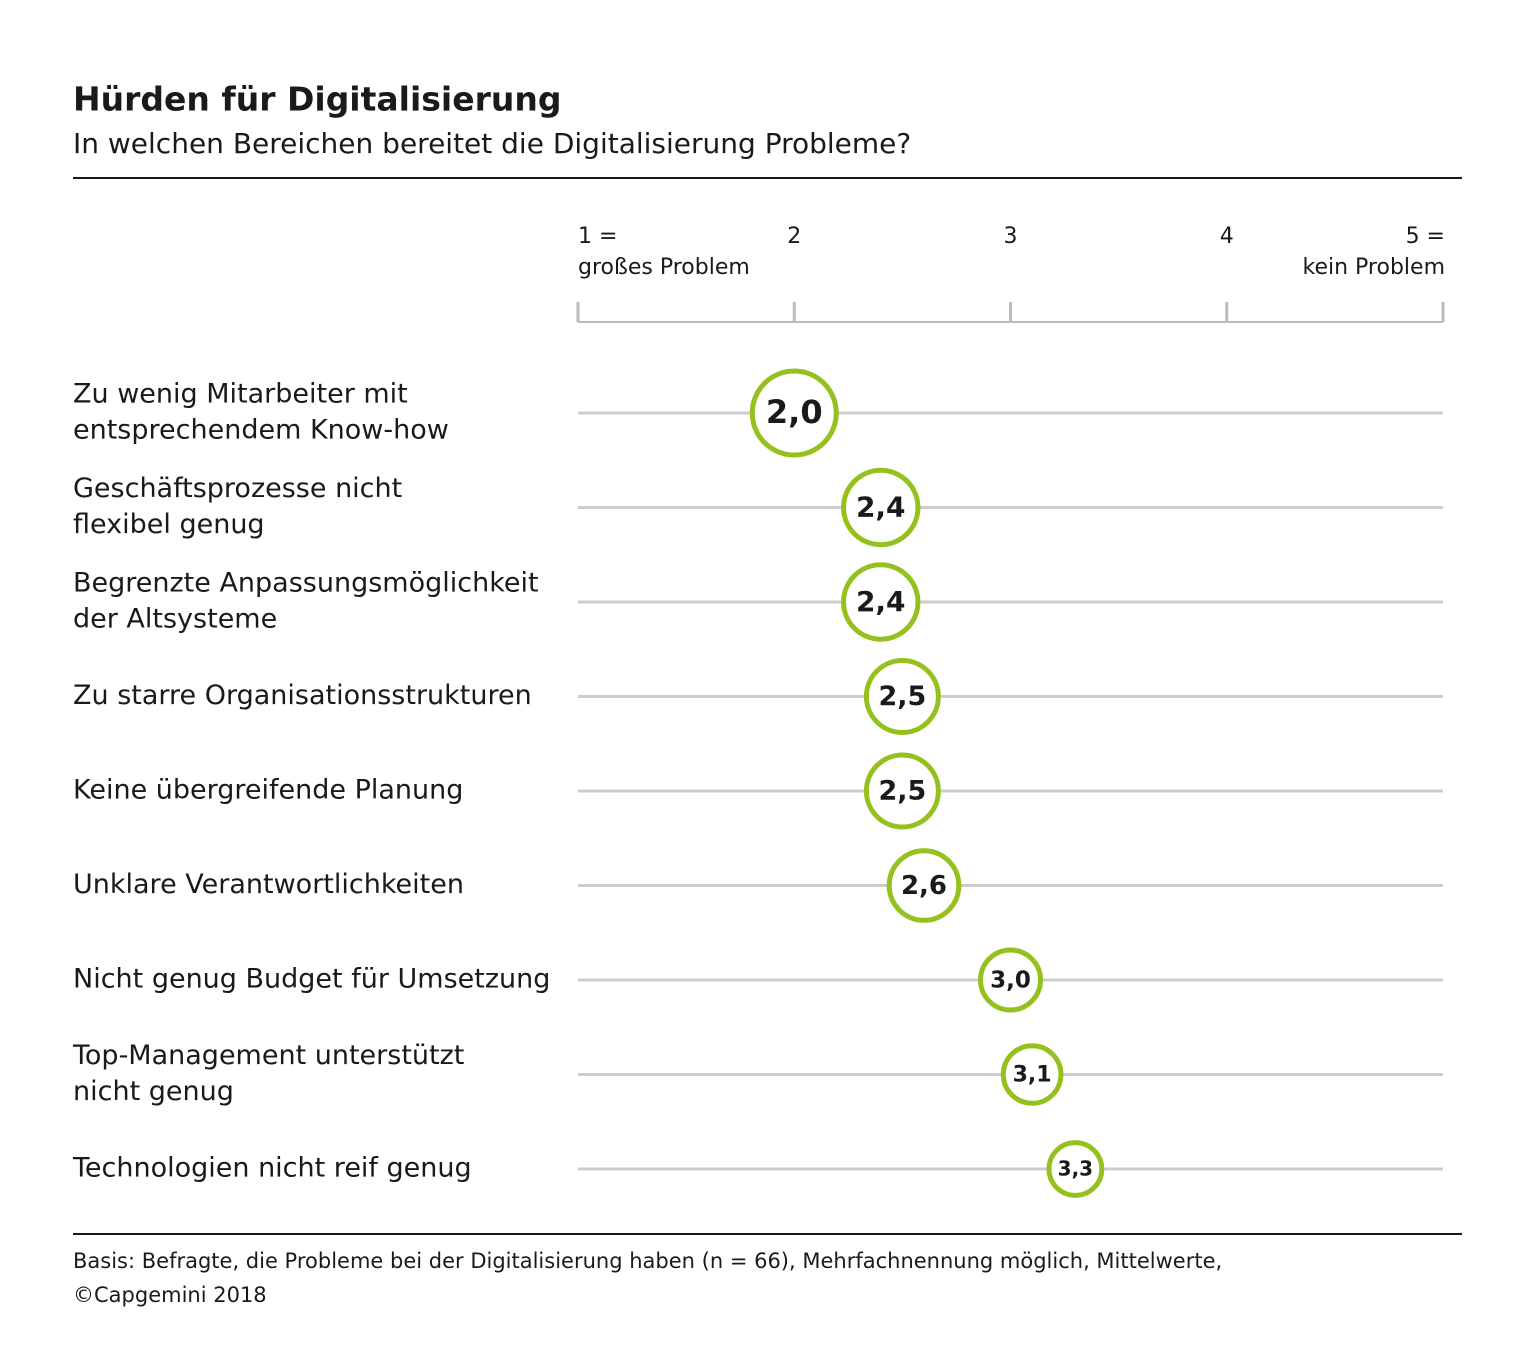 This screenshot has height=1358, width=1535. Describe the element at coordinates (1425, 236) in the screenshot. I see `x-tick-label: 5 =` at that location.